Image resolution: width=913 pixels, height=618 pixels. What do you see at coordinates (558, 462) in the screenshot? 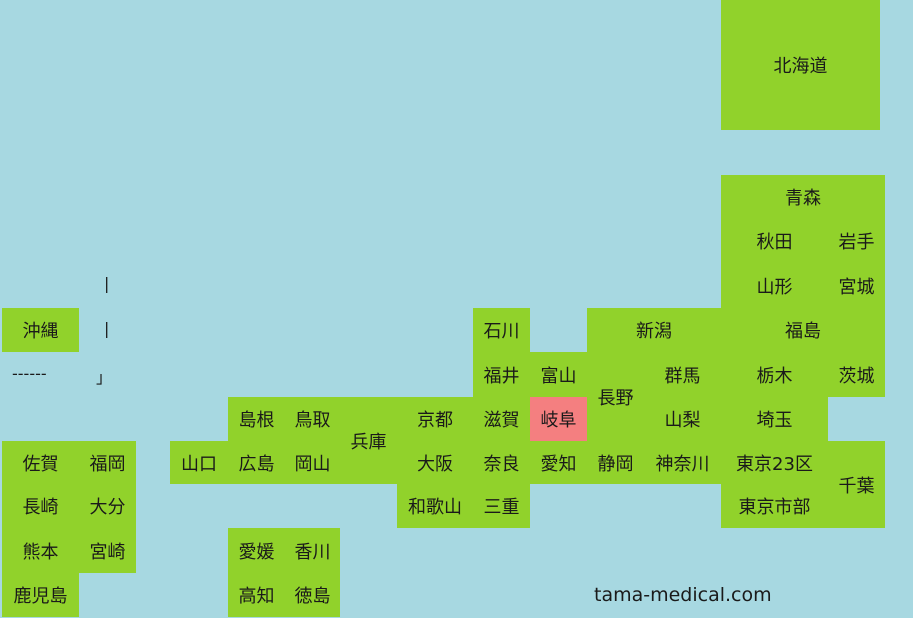
I see `prefecture-tile: 愛知` at bounding box center [558, 462].